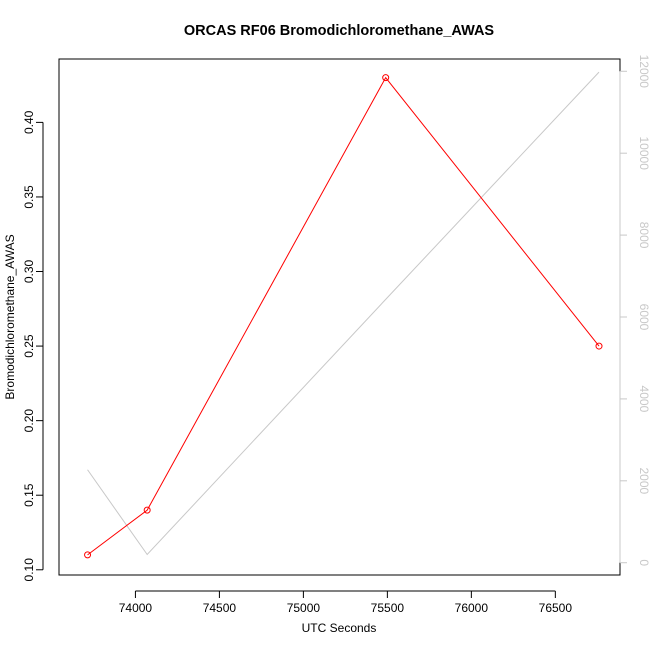  What do you see at coordinates (29, 272) in the screenshot?
I see `y-tick-label: 0.30` at bounding box center [29, 272].